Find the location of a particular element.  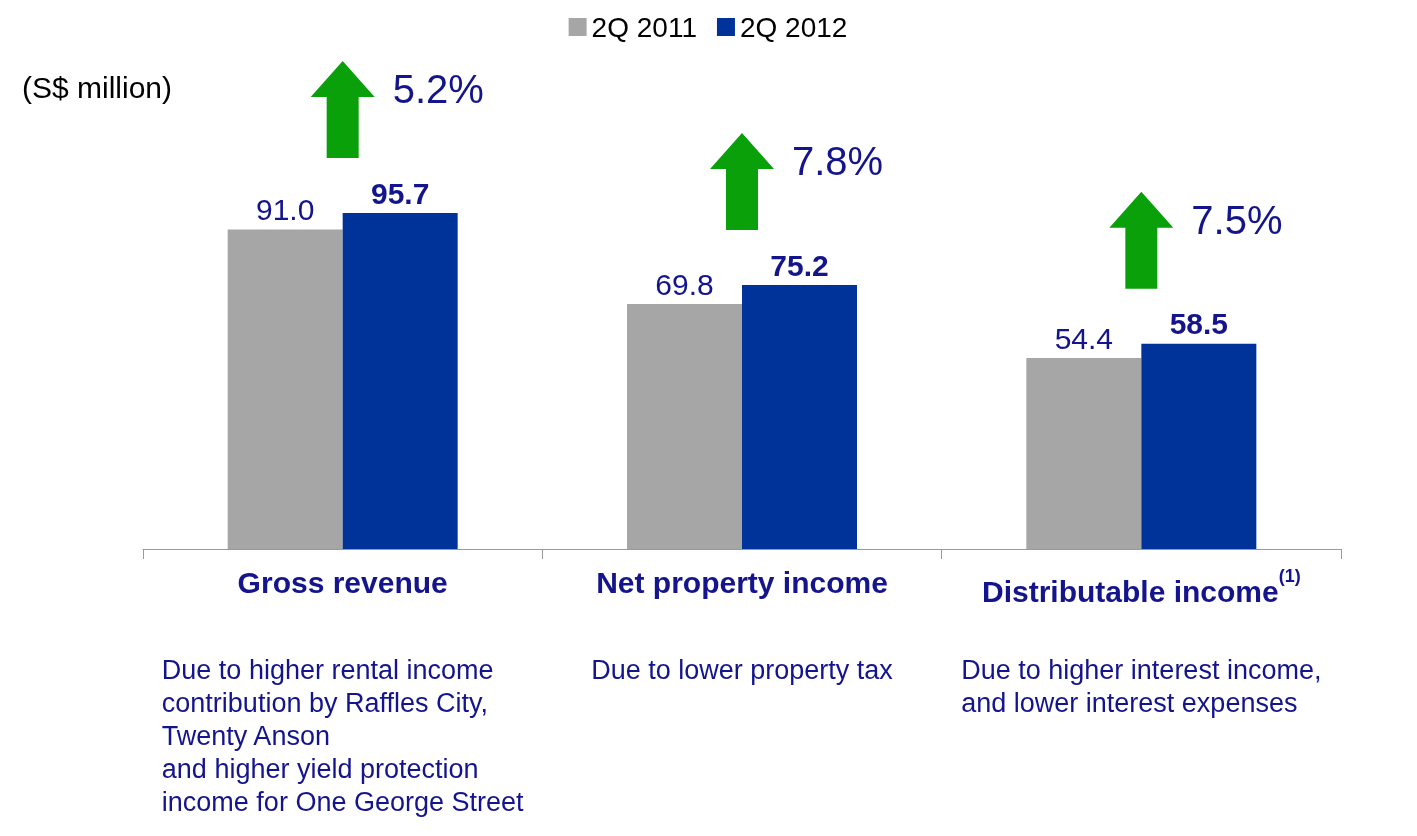

y-axis-title: (S$ million) is located at coordinates (97, 87).